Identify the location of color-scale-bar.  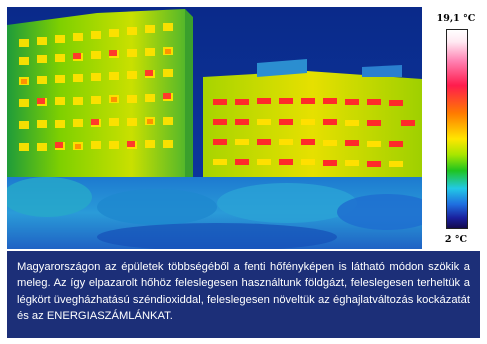
(457, 129).